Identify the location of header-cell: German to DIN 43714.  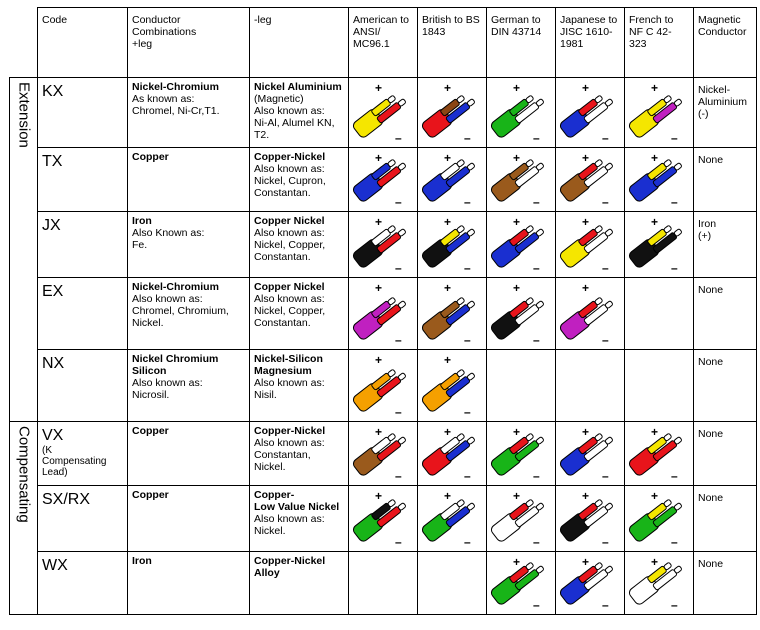
(521, 42).